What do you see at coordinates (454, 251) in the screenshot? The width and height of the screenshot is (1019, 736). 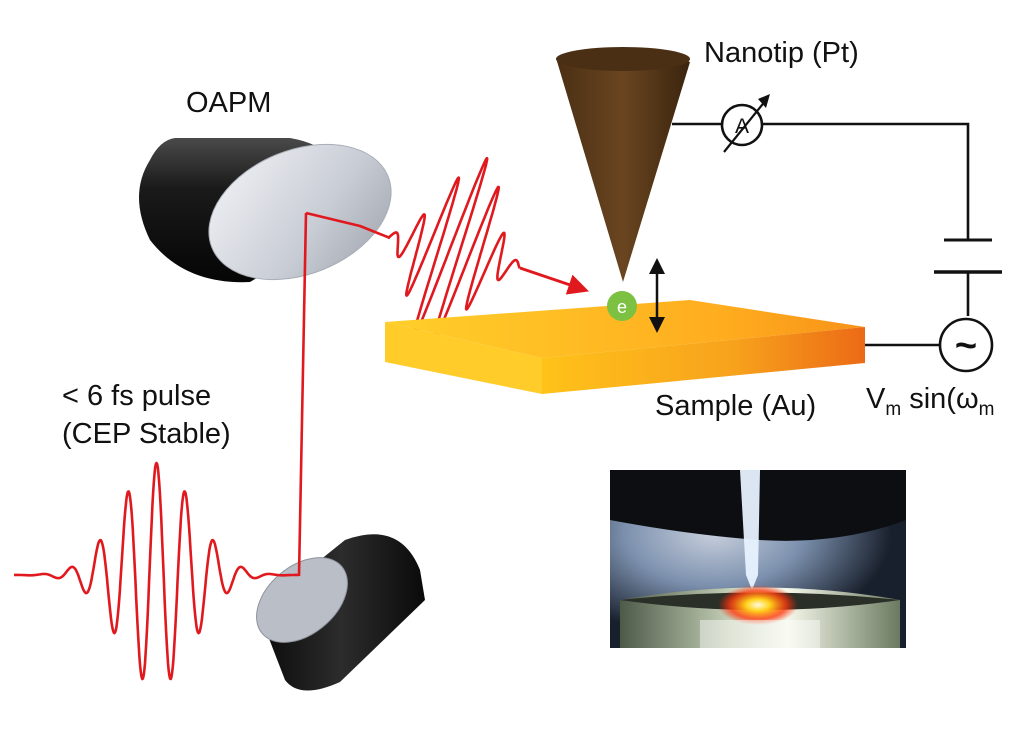 I see `focused-pulse` at bounding box center [454, 251].